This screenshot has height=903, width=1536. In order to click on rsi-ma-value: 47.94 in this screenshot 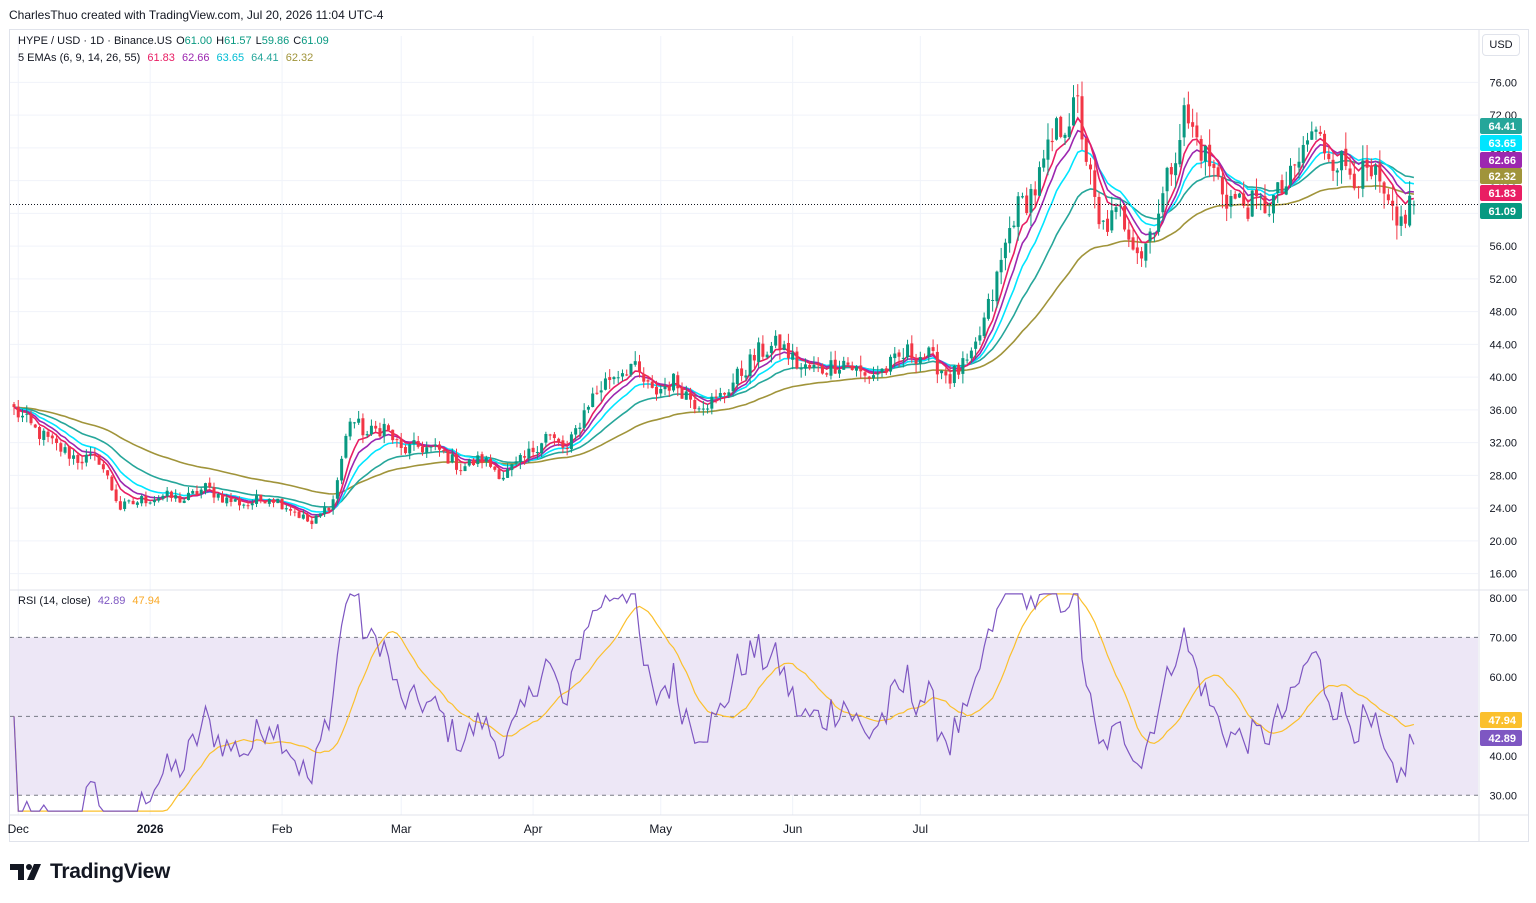, I will do `click(146, 601)`.